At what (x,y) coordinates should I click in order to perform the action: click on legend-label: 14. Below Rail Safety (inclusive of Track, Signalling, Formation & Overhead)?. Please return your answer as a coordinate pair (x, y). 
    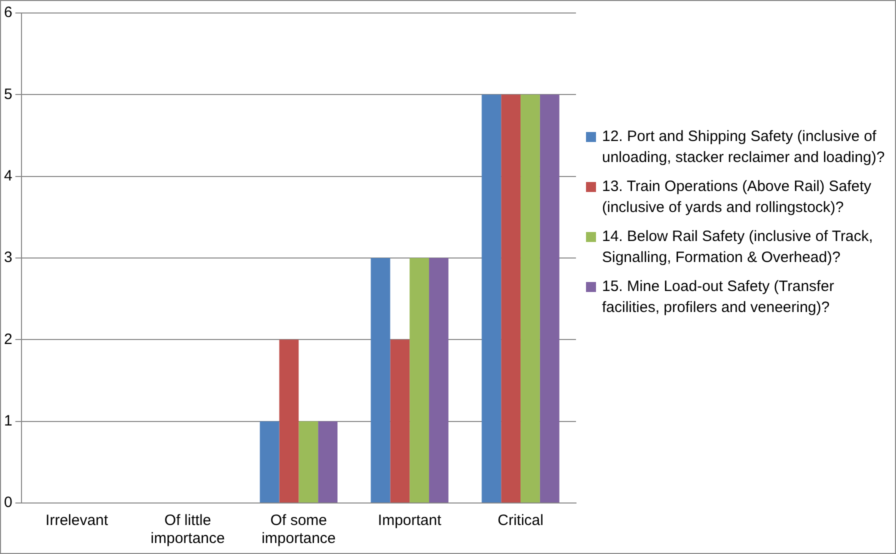
    Looking at the image, I should click on (738, 247).